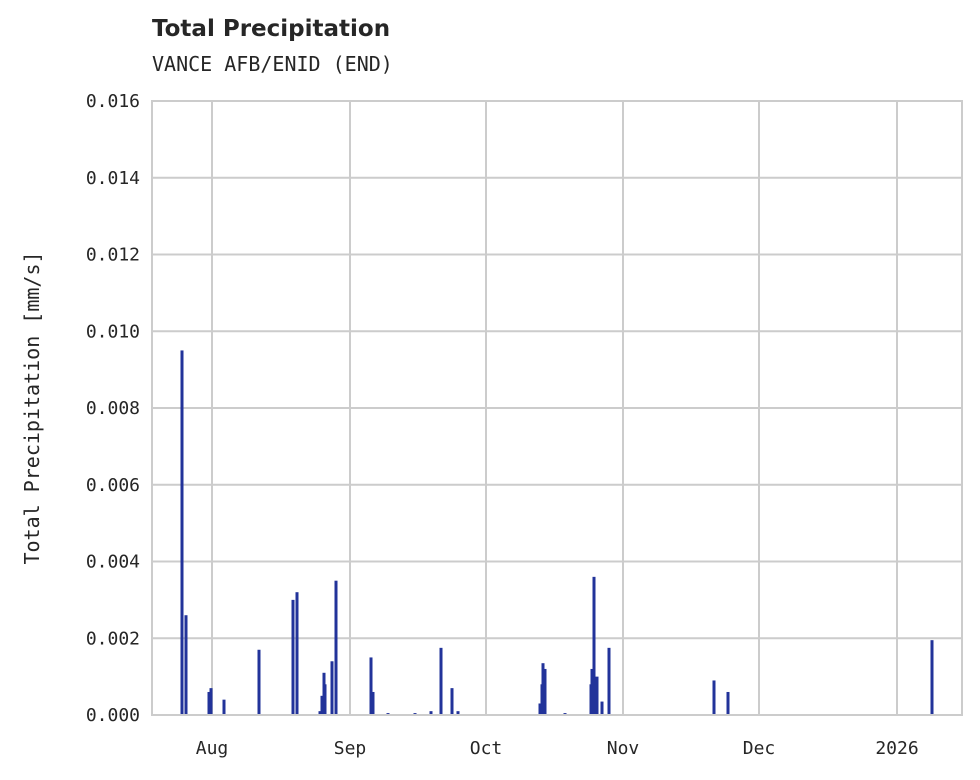 The image size is (980, 780). What do you see at coordinates (113, 485) in the screenshot?
I see `y-tick-label: 0.006` at bounding box center [113, 485].